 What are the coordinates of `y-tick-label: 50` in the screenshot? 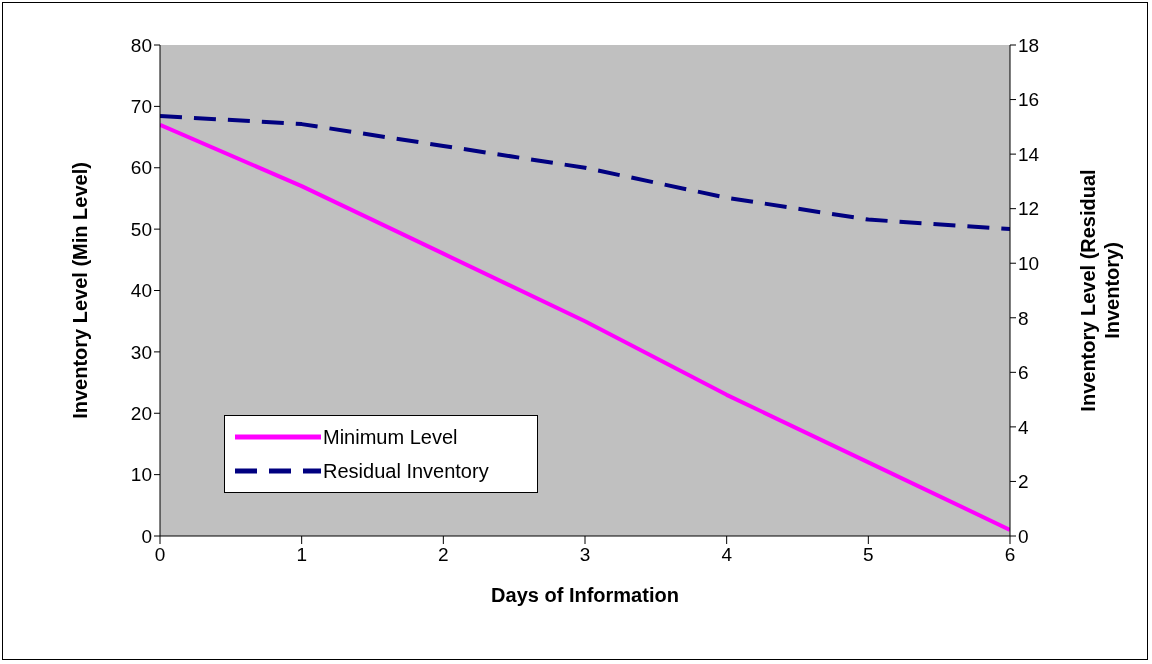 It's located at (141, 229).